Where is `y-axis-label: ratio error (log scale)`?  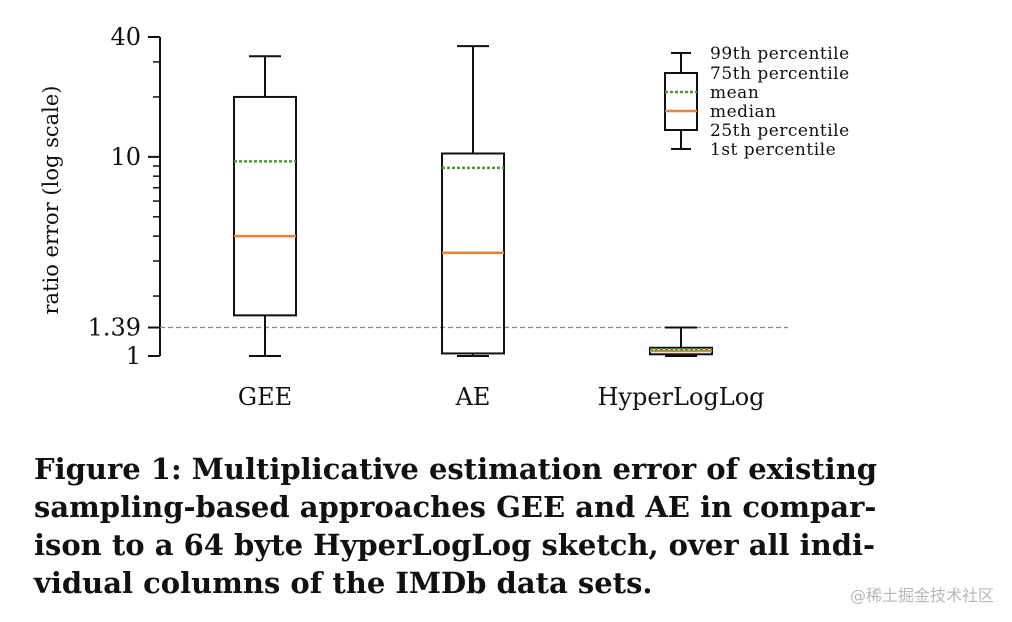
y-axis-label: ratio error (log scale) is located at coordinates (51, 200).